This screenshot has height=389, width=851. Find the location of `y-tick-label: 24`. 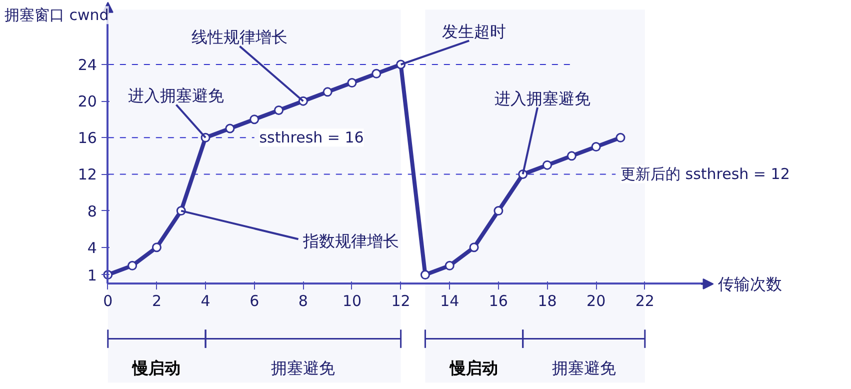

y-tick-label: 24 is located at coordinates (87, 65).